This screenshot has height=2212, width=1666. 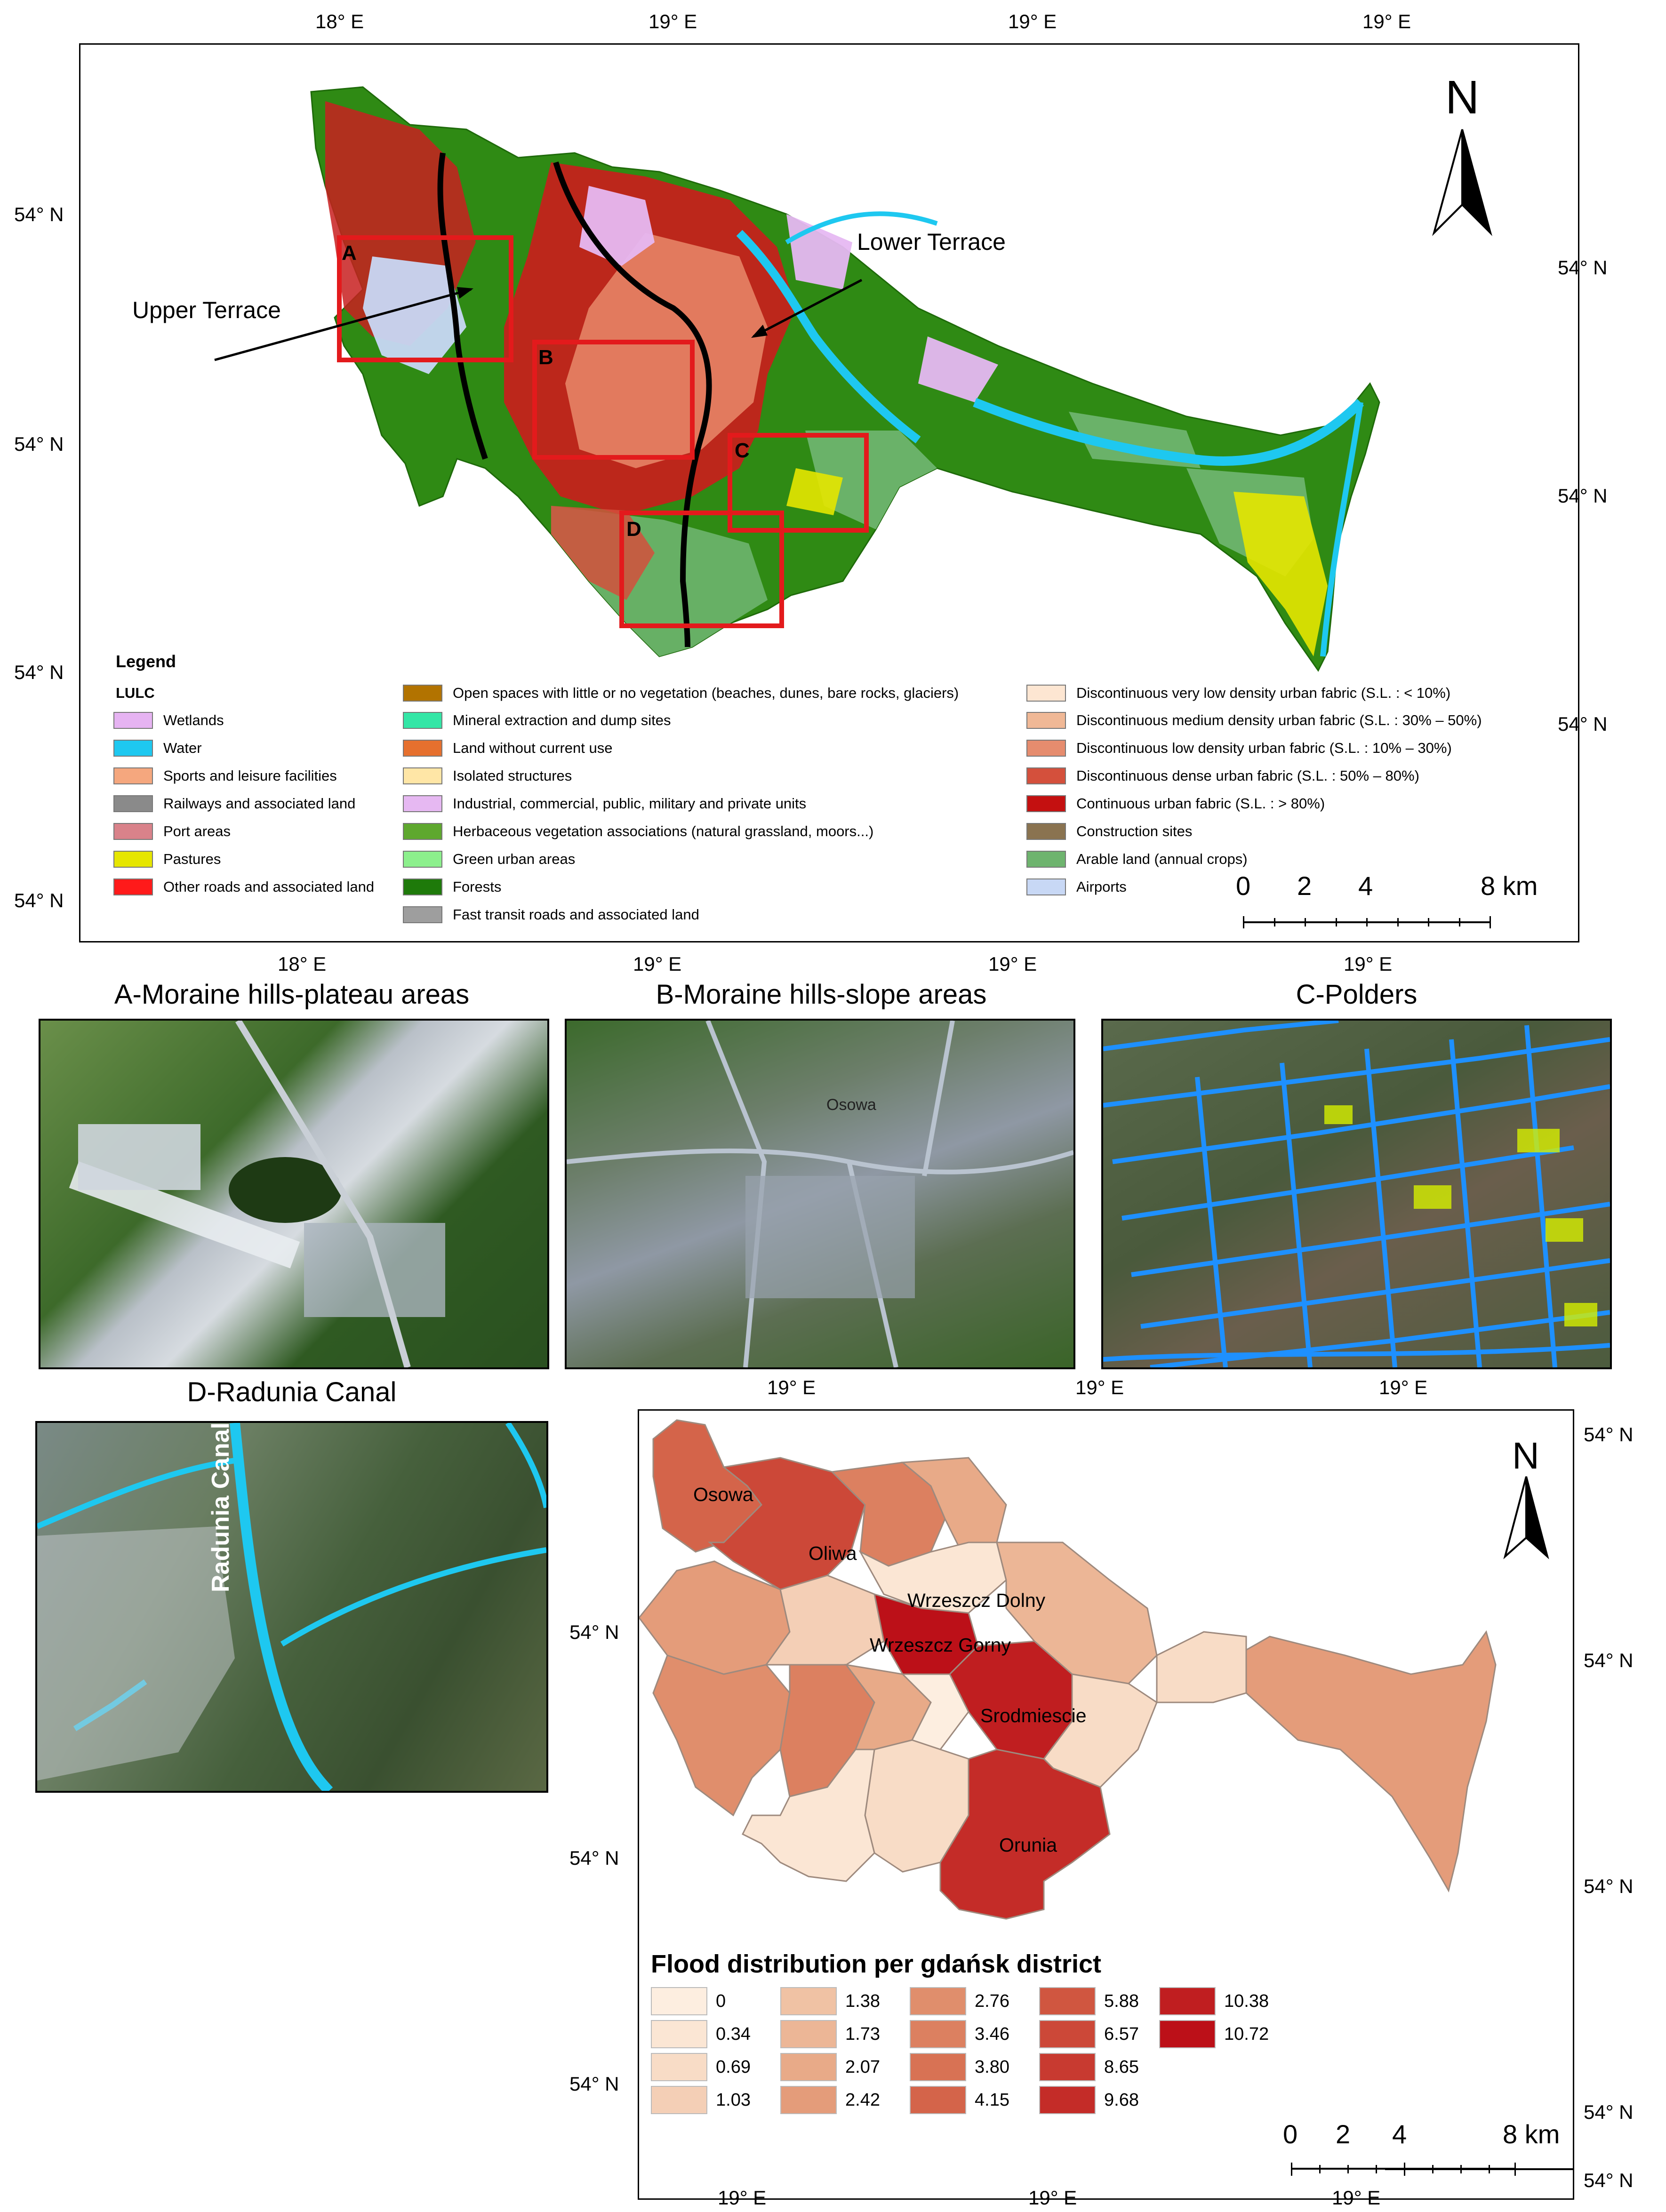 I want to click on flood-right-tick-2: 54° N, so click(x=1609, y=1660).